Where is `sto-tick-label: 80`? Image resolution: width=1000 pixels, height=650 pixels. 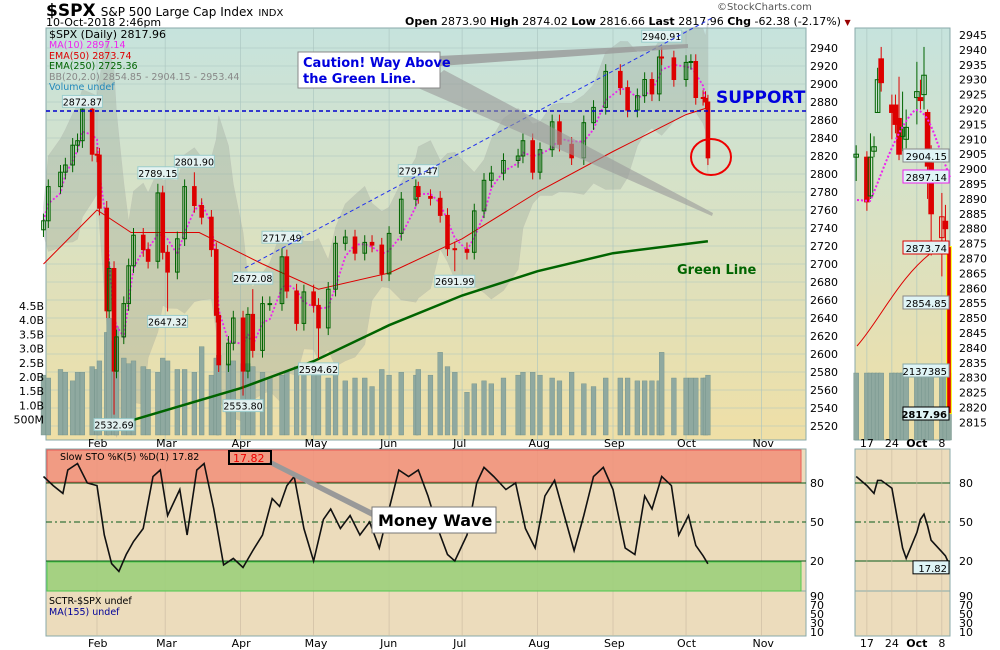 sto-tick-label: 80 is located at coordinates (817, 483).